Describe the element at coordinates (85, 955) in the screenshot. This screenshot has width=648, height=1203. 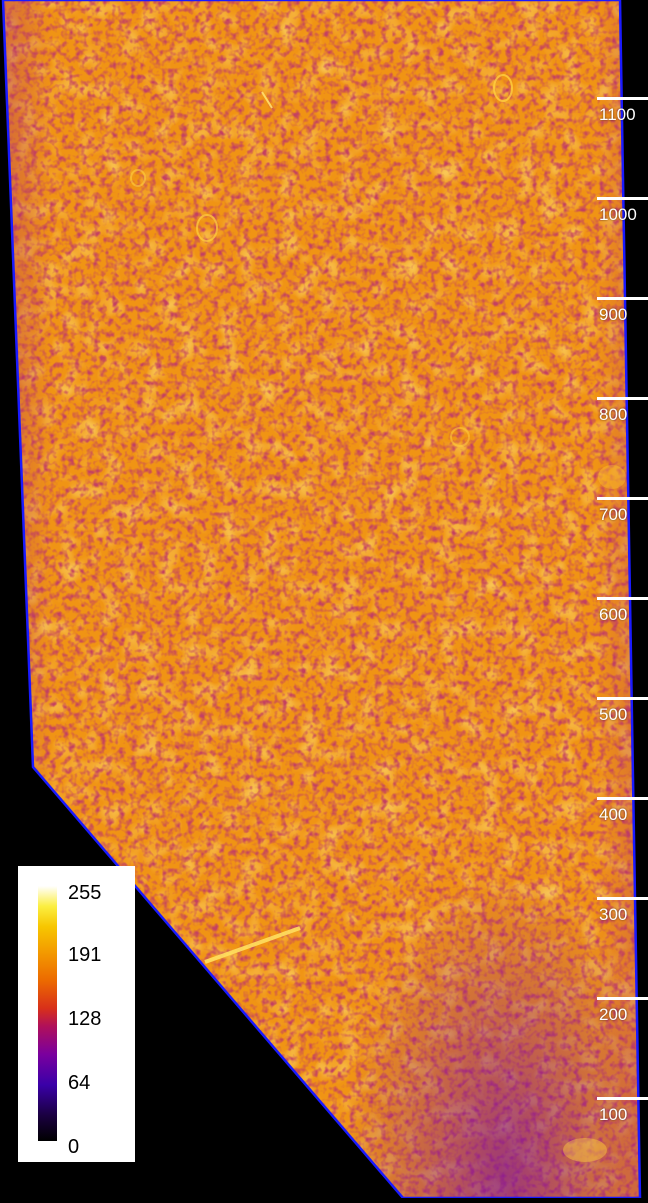
I see `colorbar-label: 191` at that location.